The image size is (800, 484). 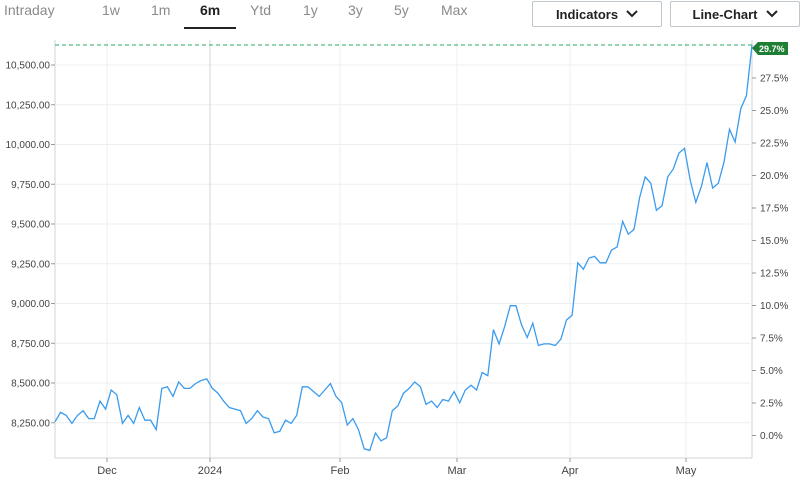 I want to click on y-right-tick-label: 5.0%, so click(x=771, y=371).